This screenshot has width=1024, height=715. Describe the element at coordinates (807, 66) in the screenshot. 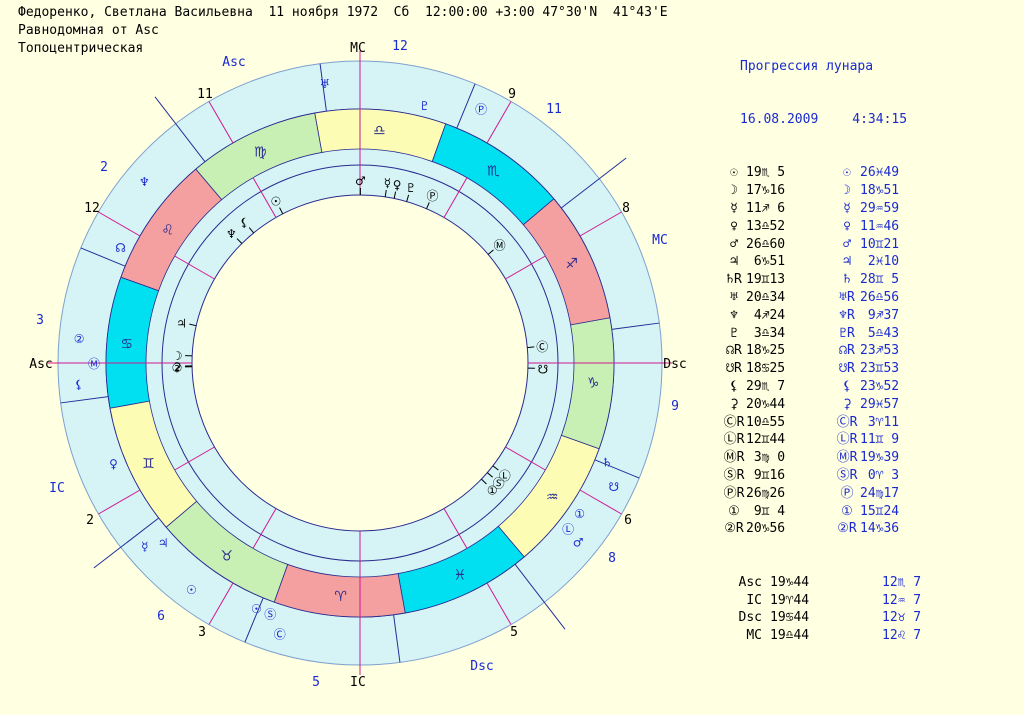

I see `progression-title: Прогрессия лунара` at that location.